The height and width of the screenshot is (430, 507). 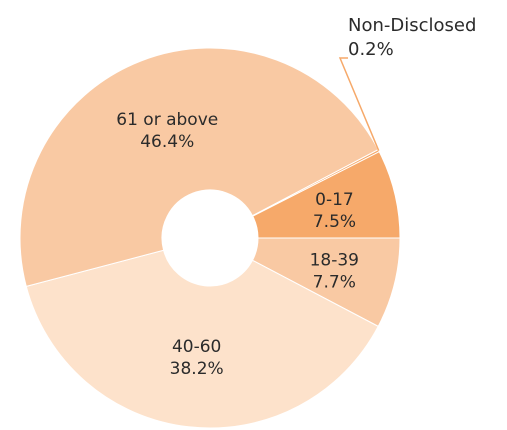 What do you see at coordinates (334, 283) in the screenshot?
I see `value-label-18-39: 7.7%` at bounding box center [334, 283].